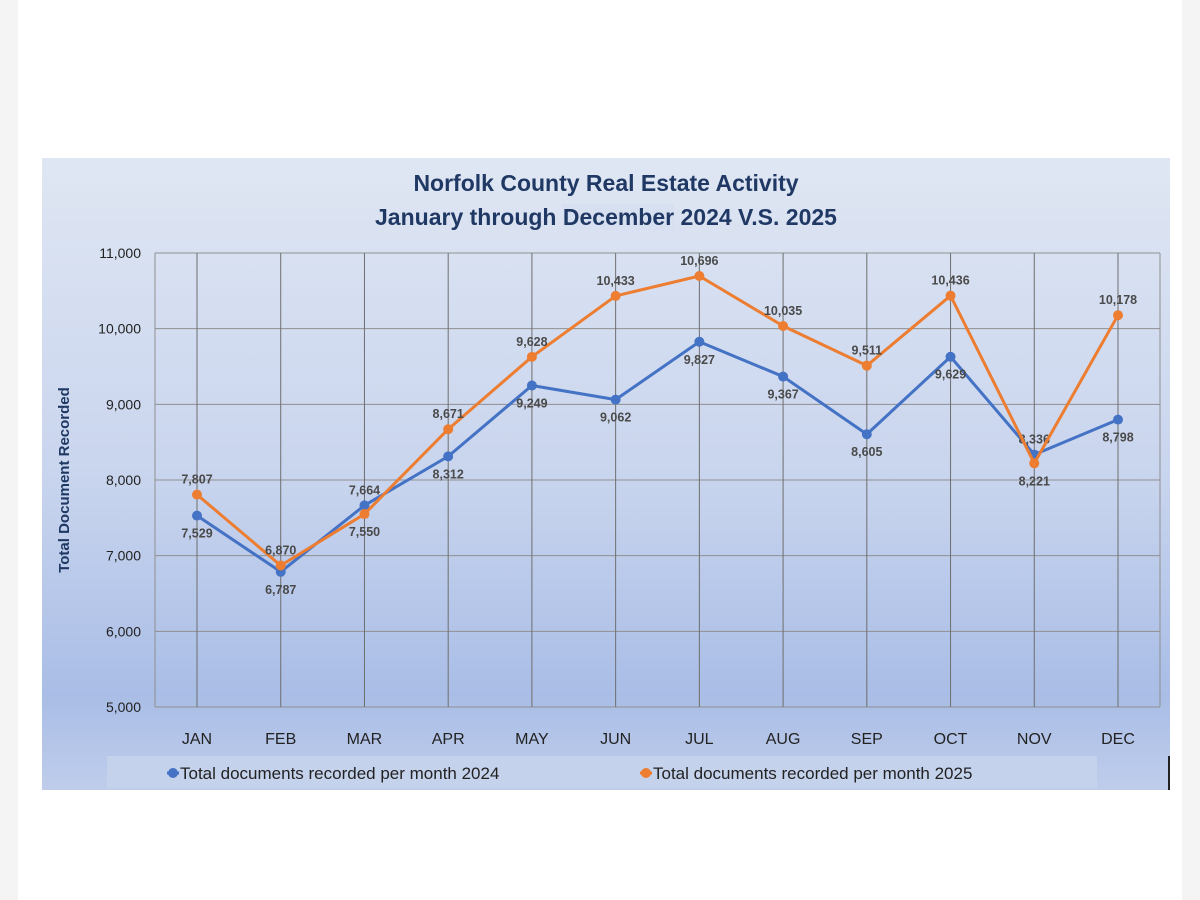  What do you see at coordinates (699, 360) in the screenshot?
I see `data-label: 9,827` at bounding box center [699, 360].